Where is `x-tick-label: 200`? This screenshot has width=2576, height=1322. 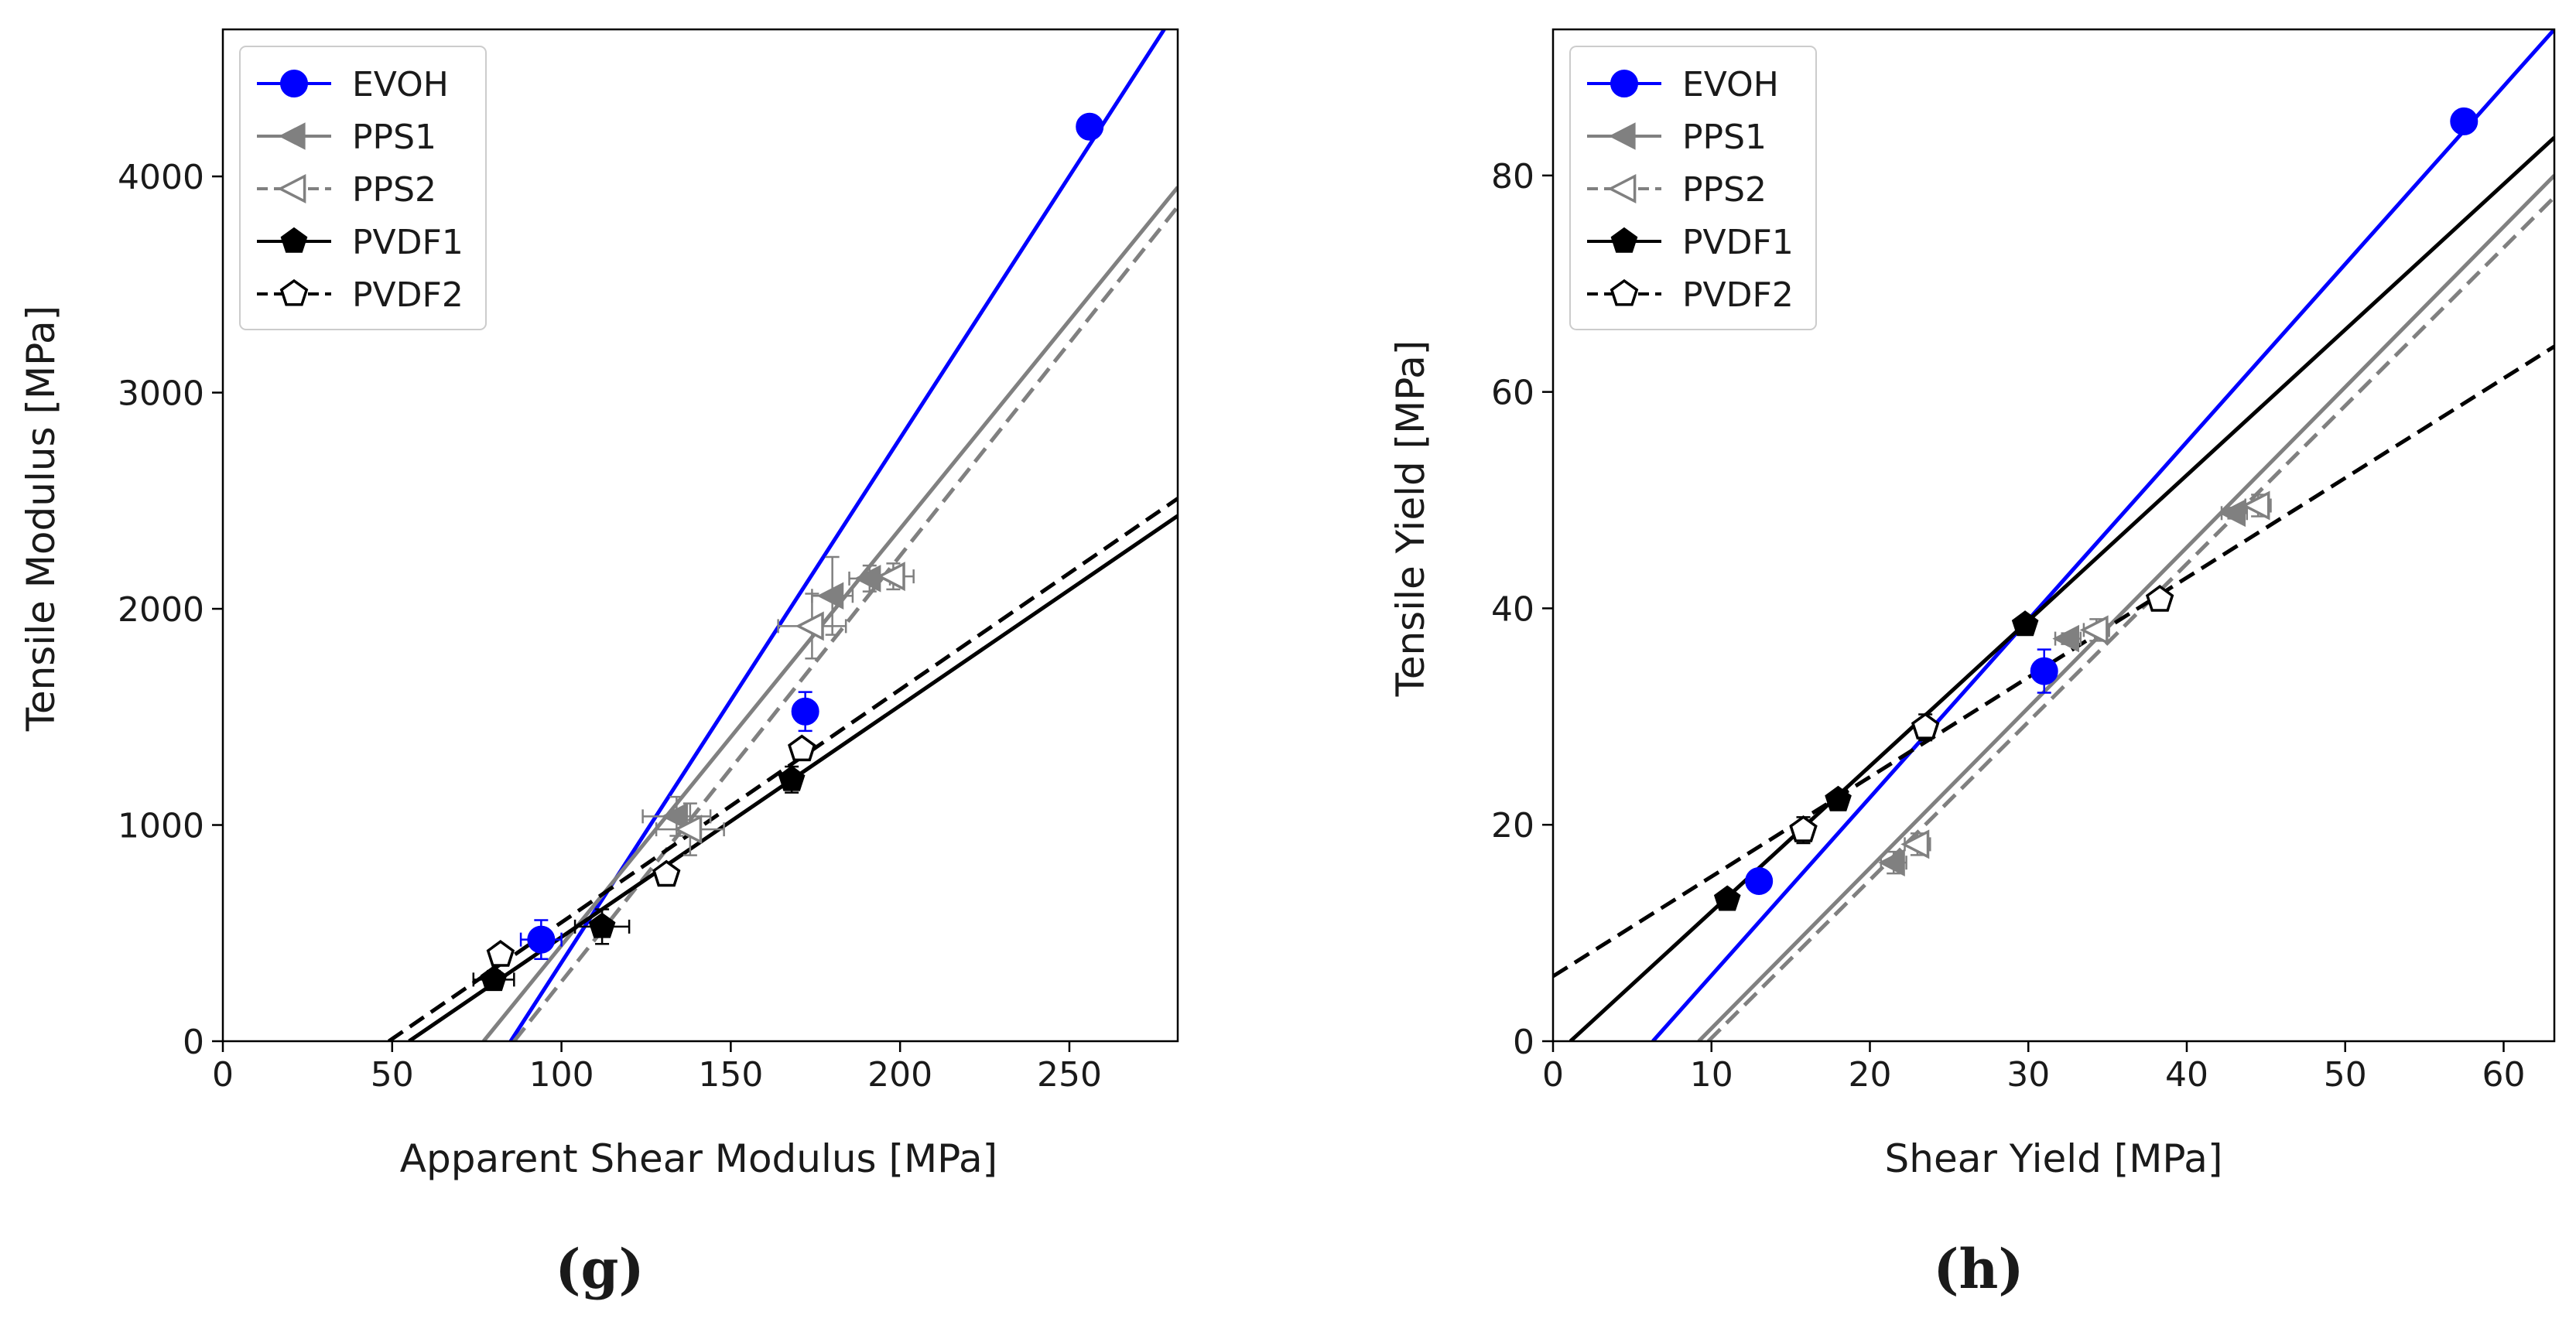 x-tick-label: 200 is located at coordinates (900, 1075).